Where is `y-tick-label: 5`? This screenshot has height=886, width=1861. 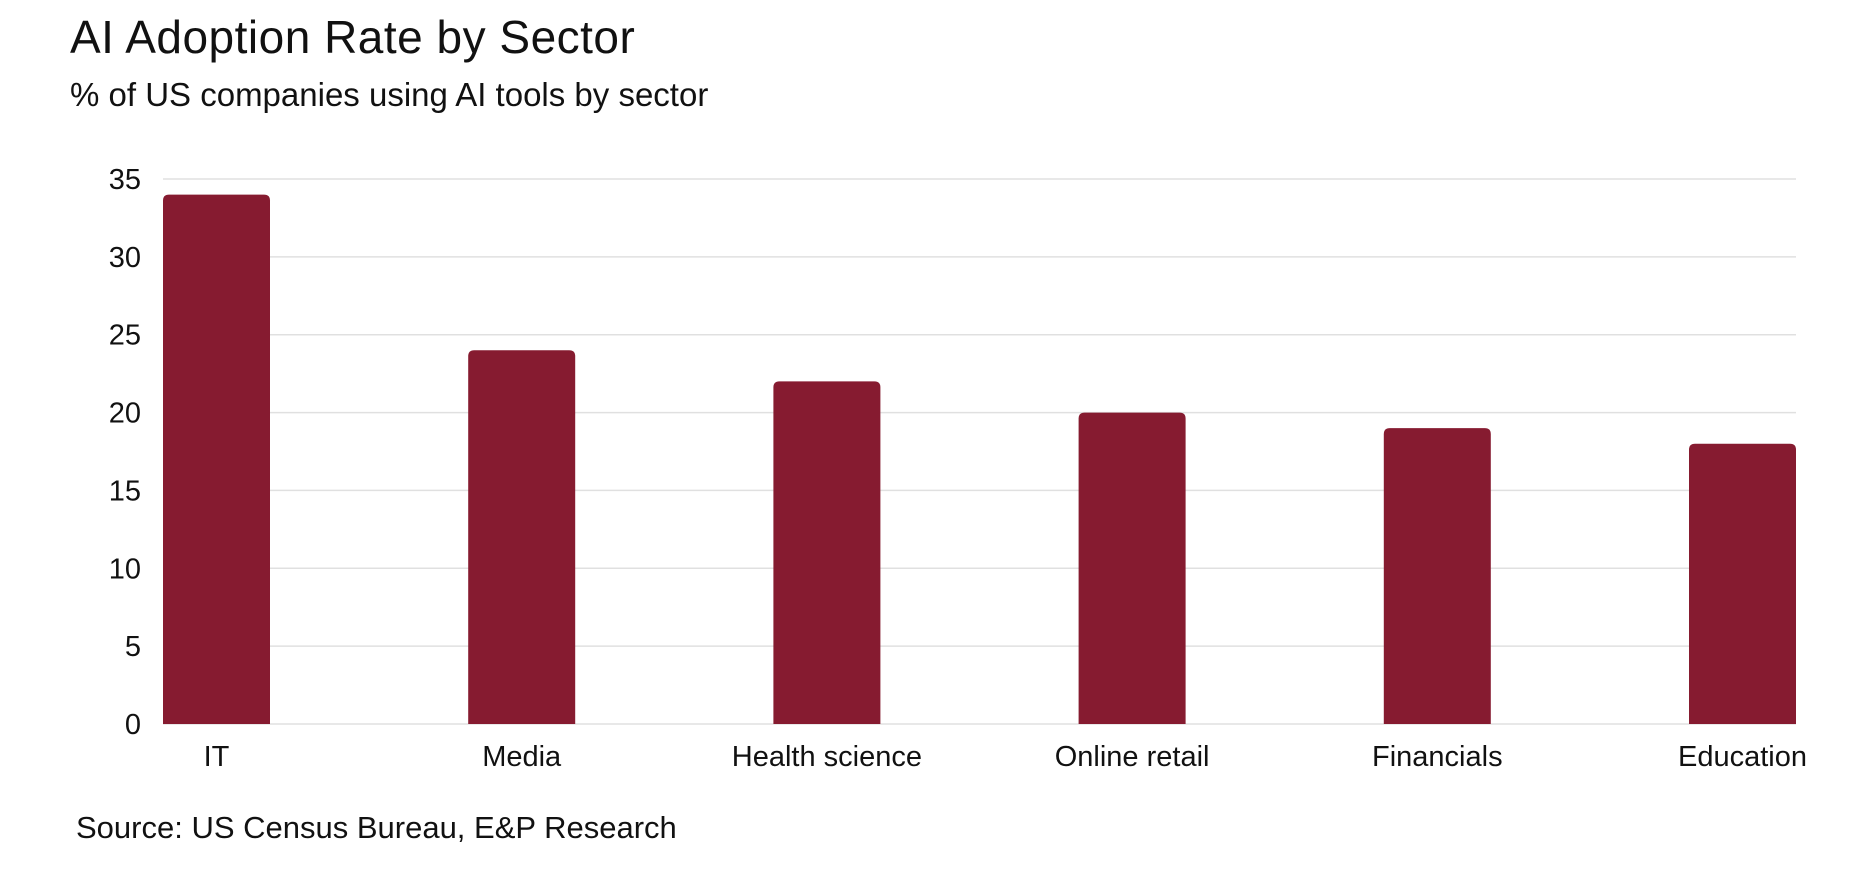 y-tick-label: 5 is located at coordinates (133, 647).